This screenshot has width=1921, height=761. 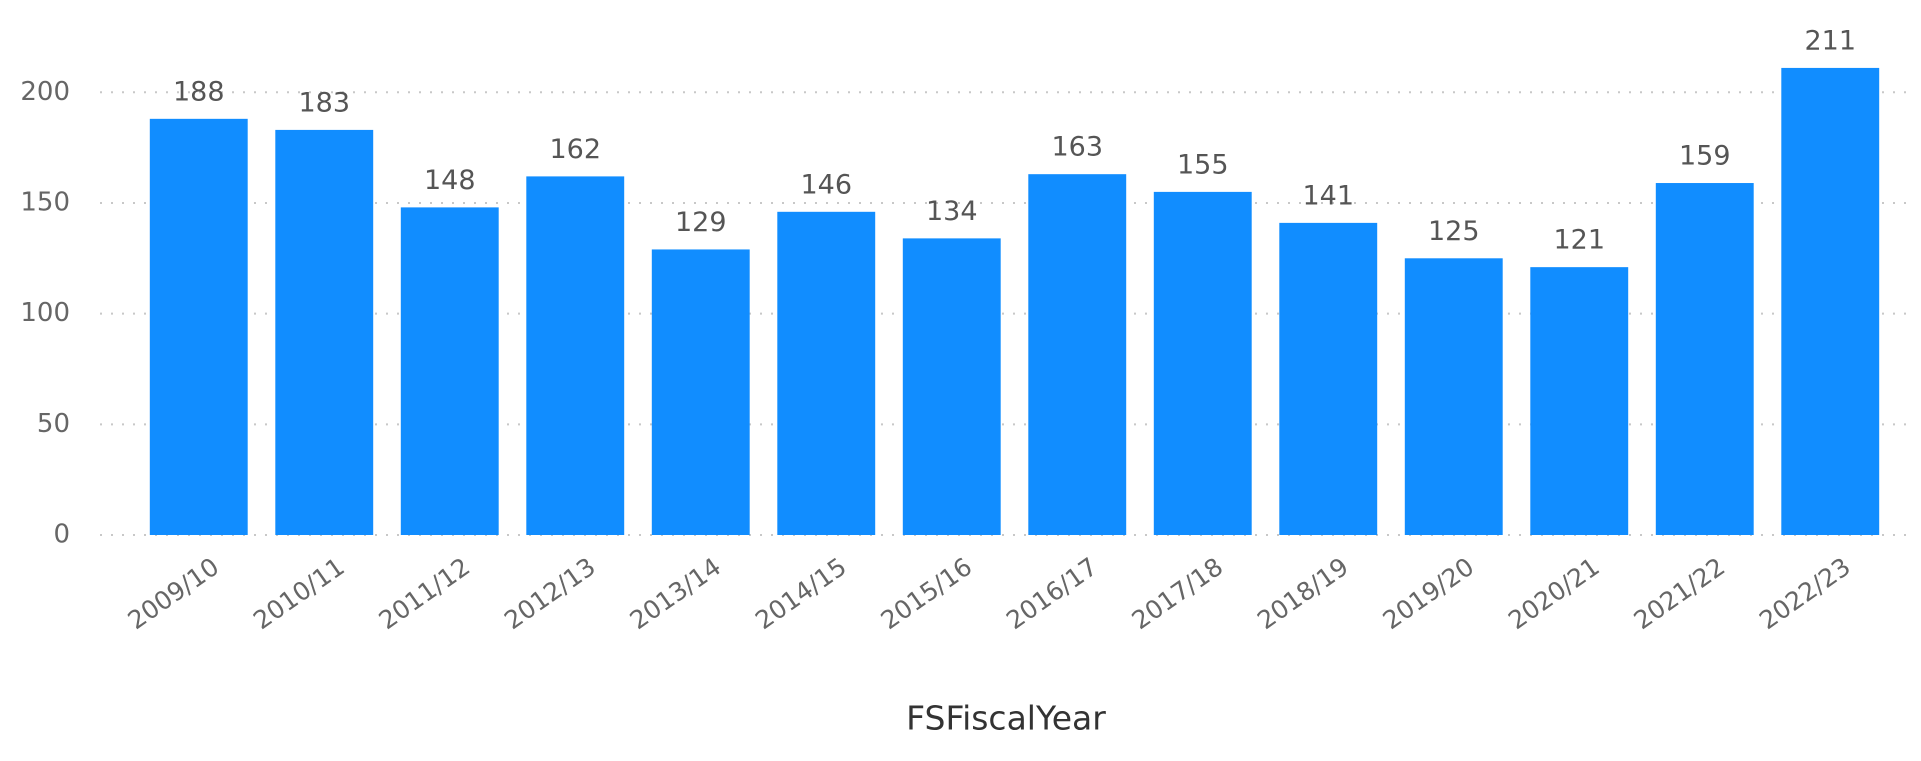 What do you see at coordinates (1554, 593) in the screenshot?
I see `x-tick-label: 2020/21` at bounding box center [1554, 593].